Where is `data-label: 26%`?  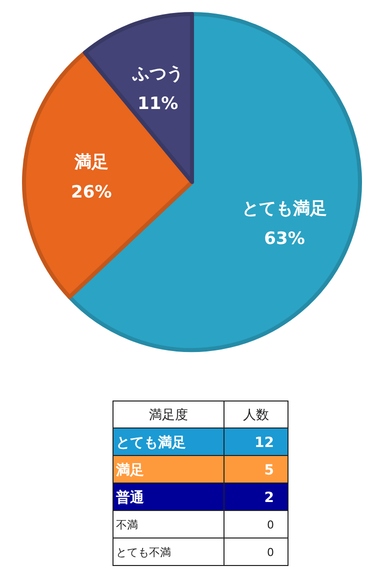
data-label: 26% is located at coordinates (91, 192).